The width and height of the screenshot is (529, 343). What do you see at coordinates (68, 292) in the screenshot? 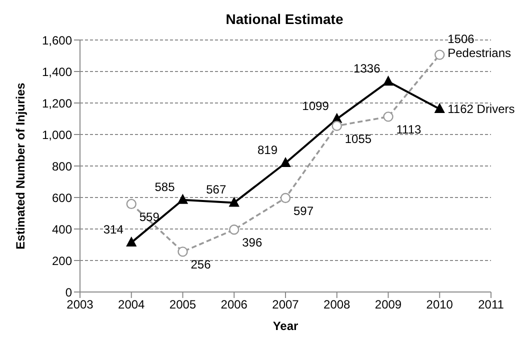
I see `y-tick-label: 0` at bounding box center [68, 292].